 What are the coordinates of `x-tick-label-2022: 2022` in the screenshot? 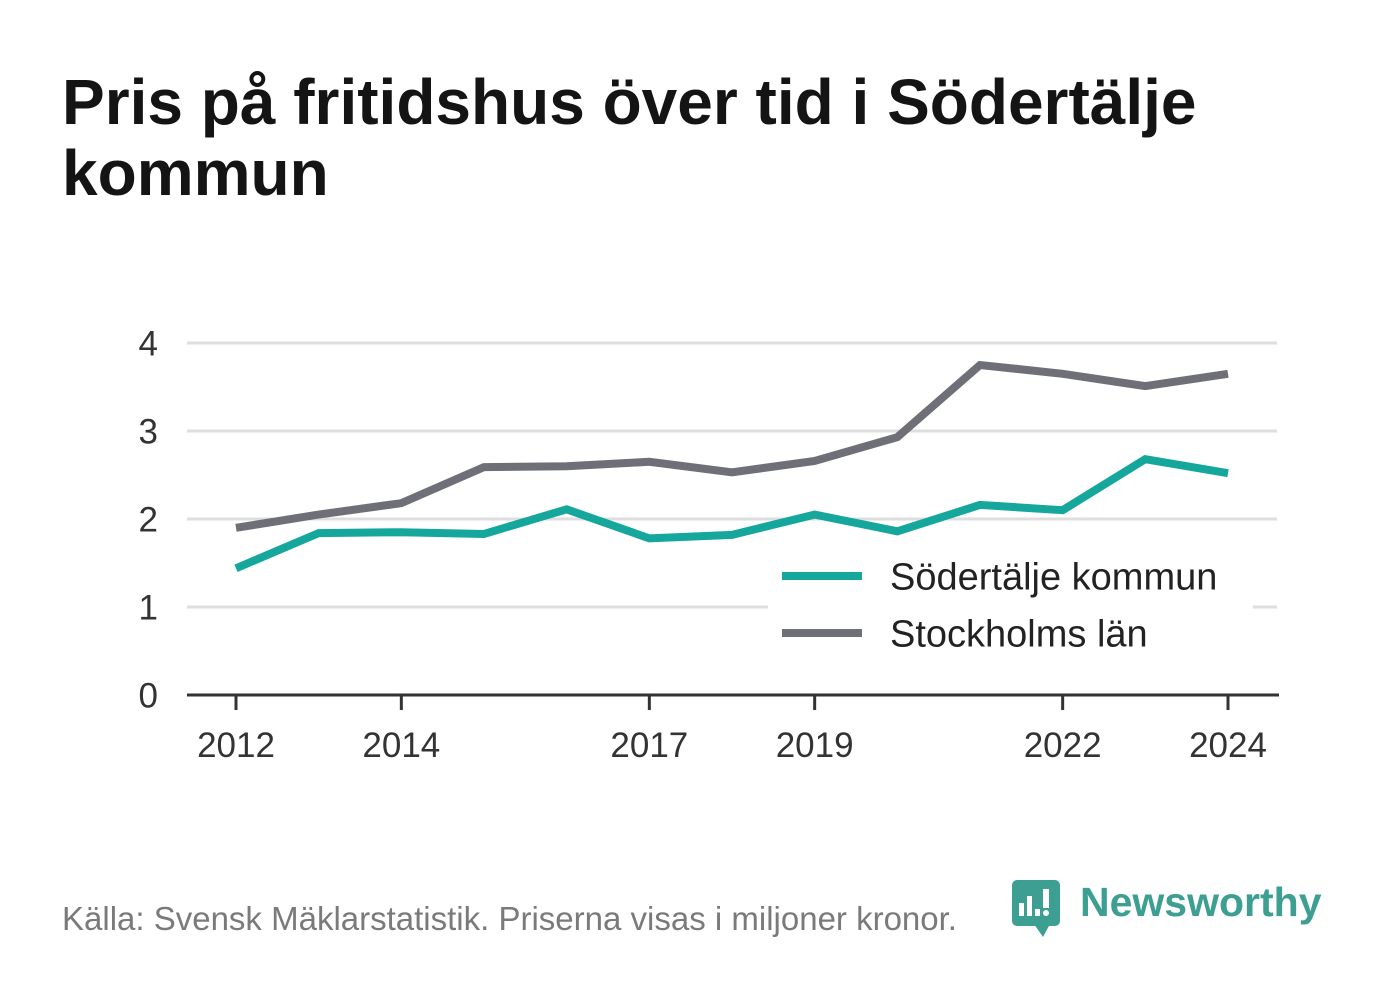 It's located at (1063, 745).